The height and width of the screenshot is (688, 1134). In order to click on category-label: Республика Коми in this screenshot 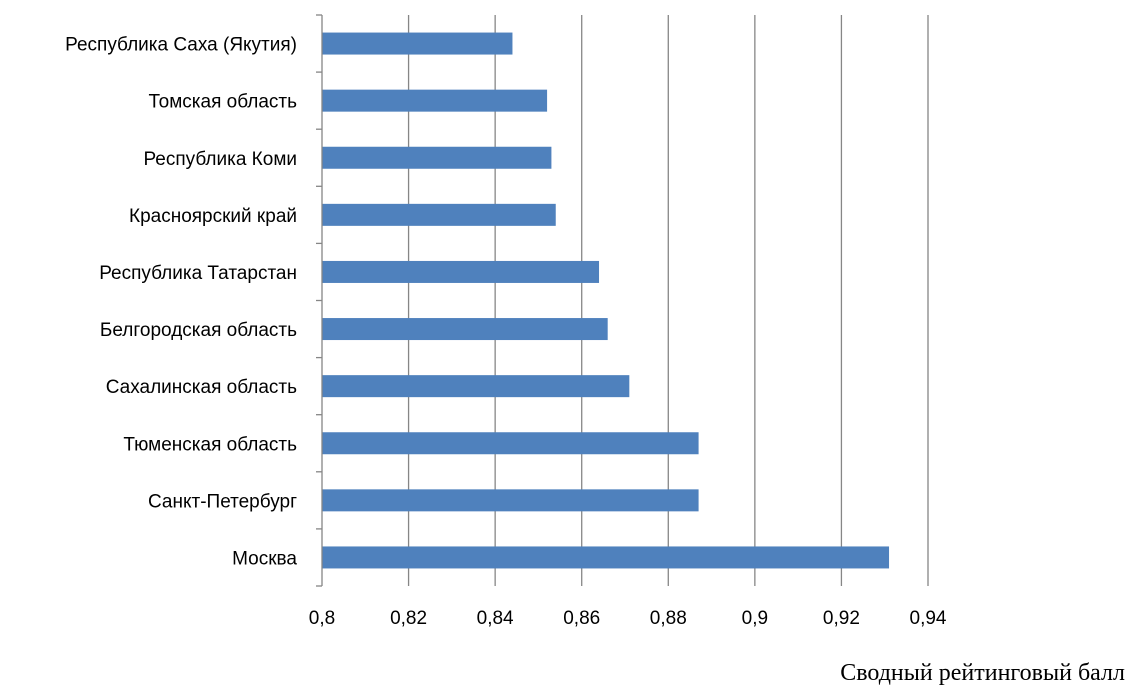, I will do `click(220, 159)`.